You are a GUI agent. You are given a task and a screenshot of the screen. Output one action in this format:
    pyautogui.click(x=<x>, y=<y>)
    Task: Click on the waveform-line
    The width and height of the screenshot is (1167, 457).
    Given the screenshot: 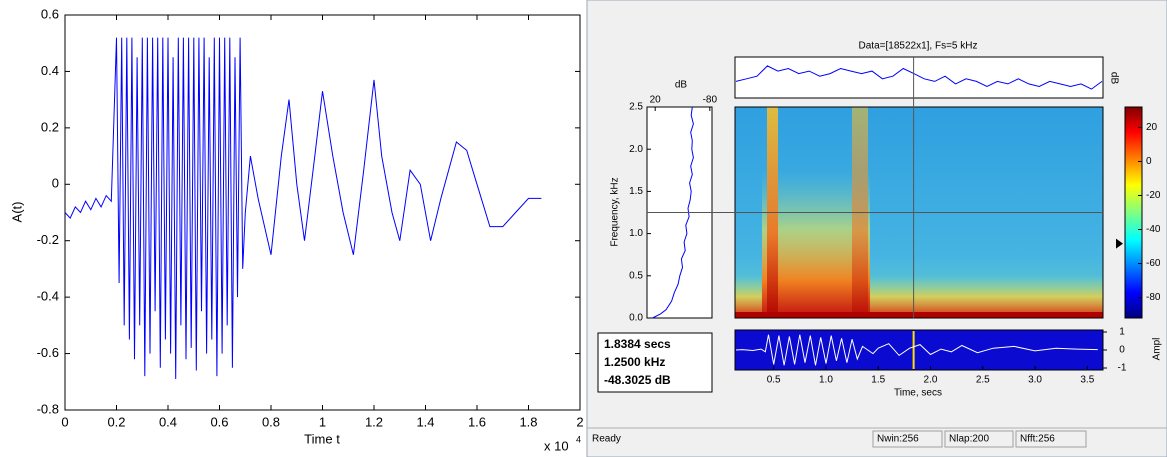 What is the action you would take?
    pyautogui.click(x=916, y=350)
    